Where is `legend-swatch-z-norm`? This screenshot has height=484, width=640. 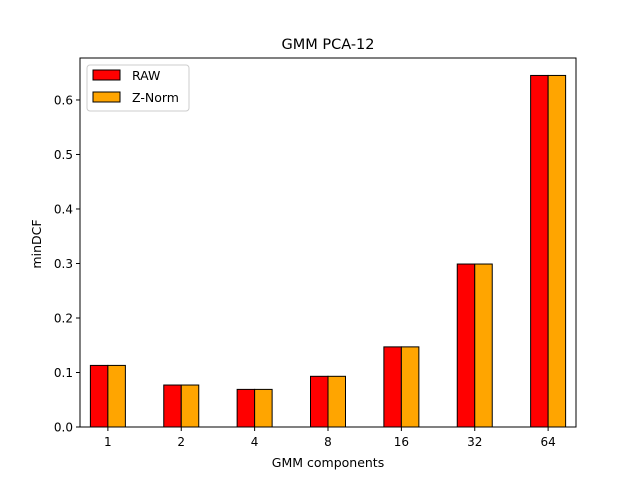 legend-swatch-z-norm is located at coordinates (106, 97).